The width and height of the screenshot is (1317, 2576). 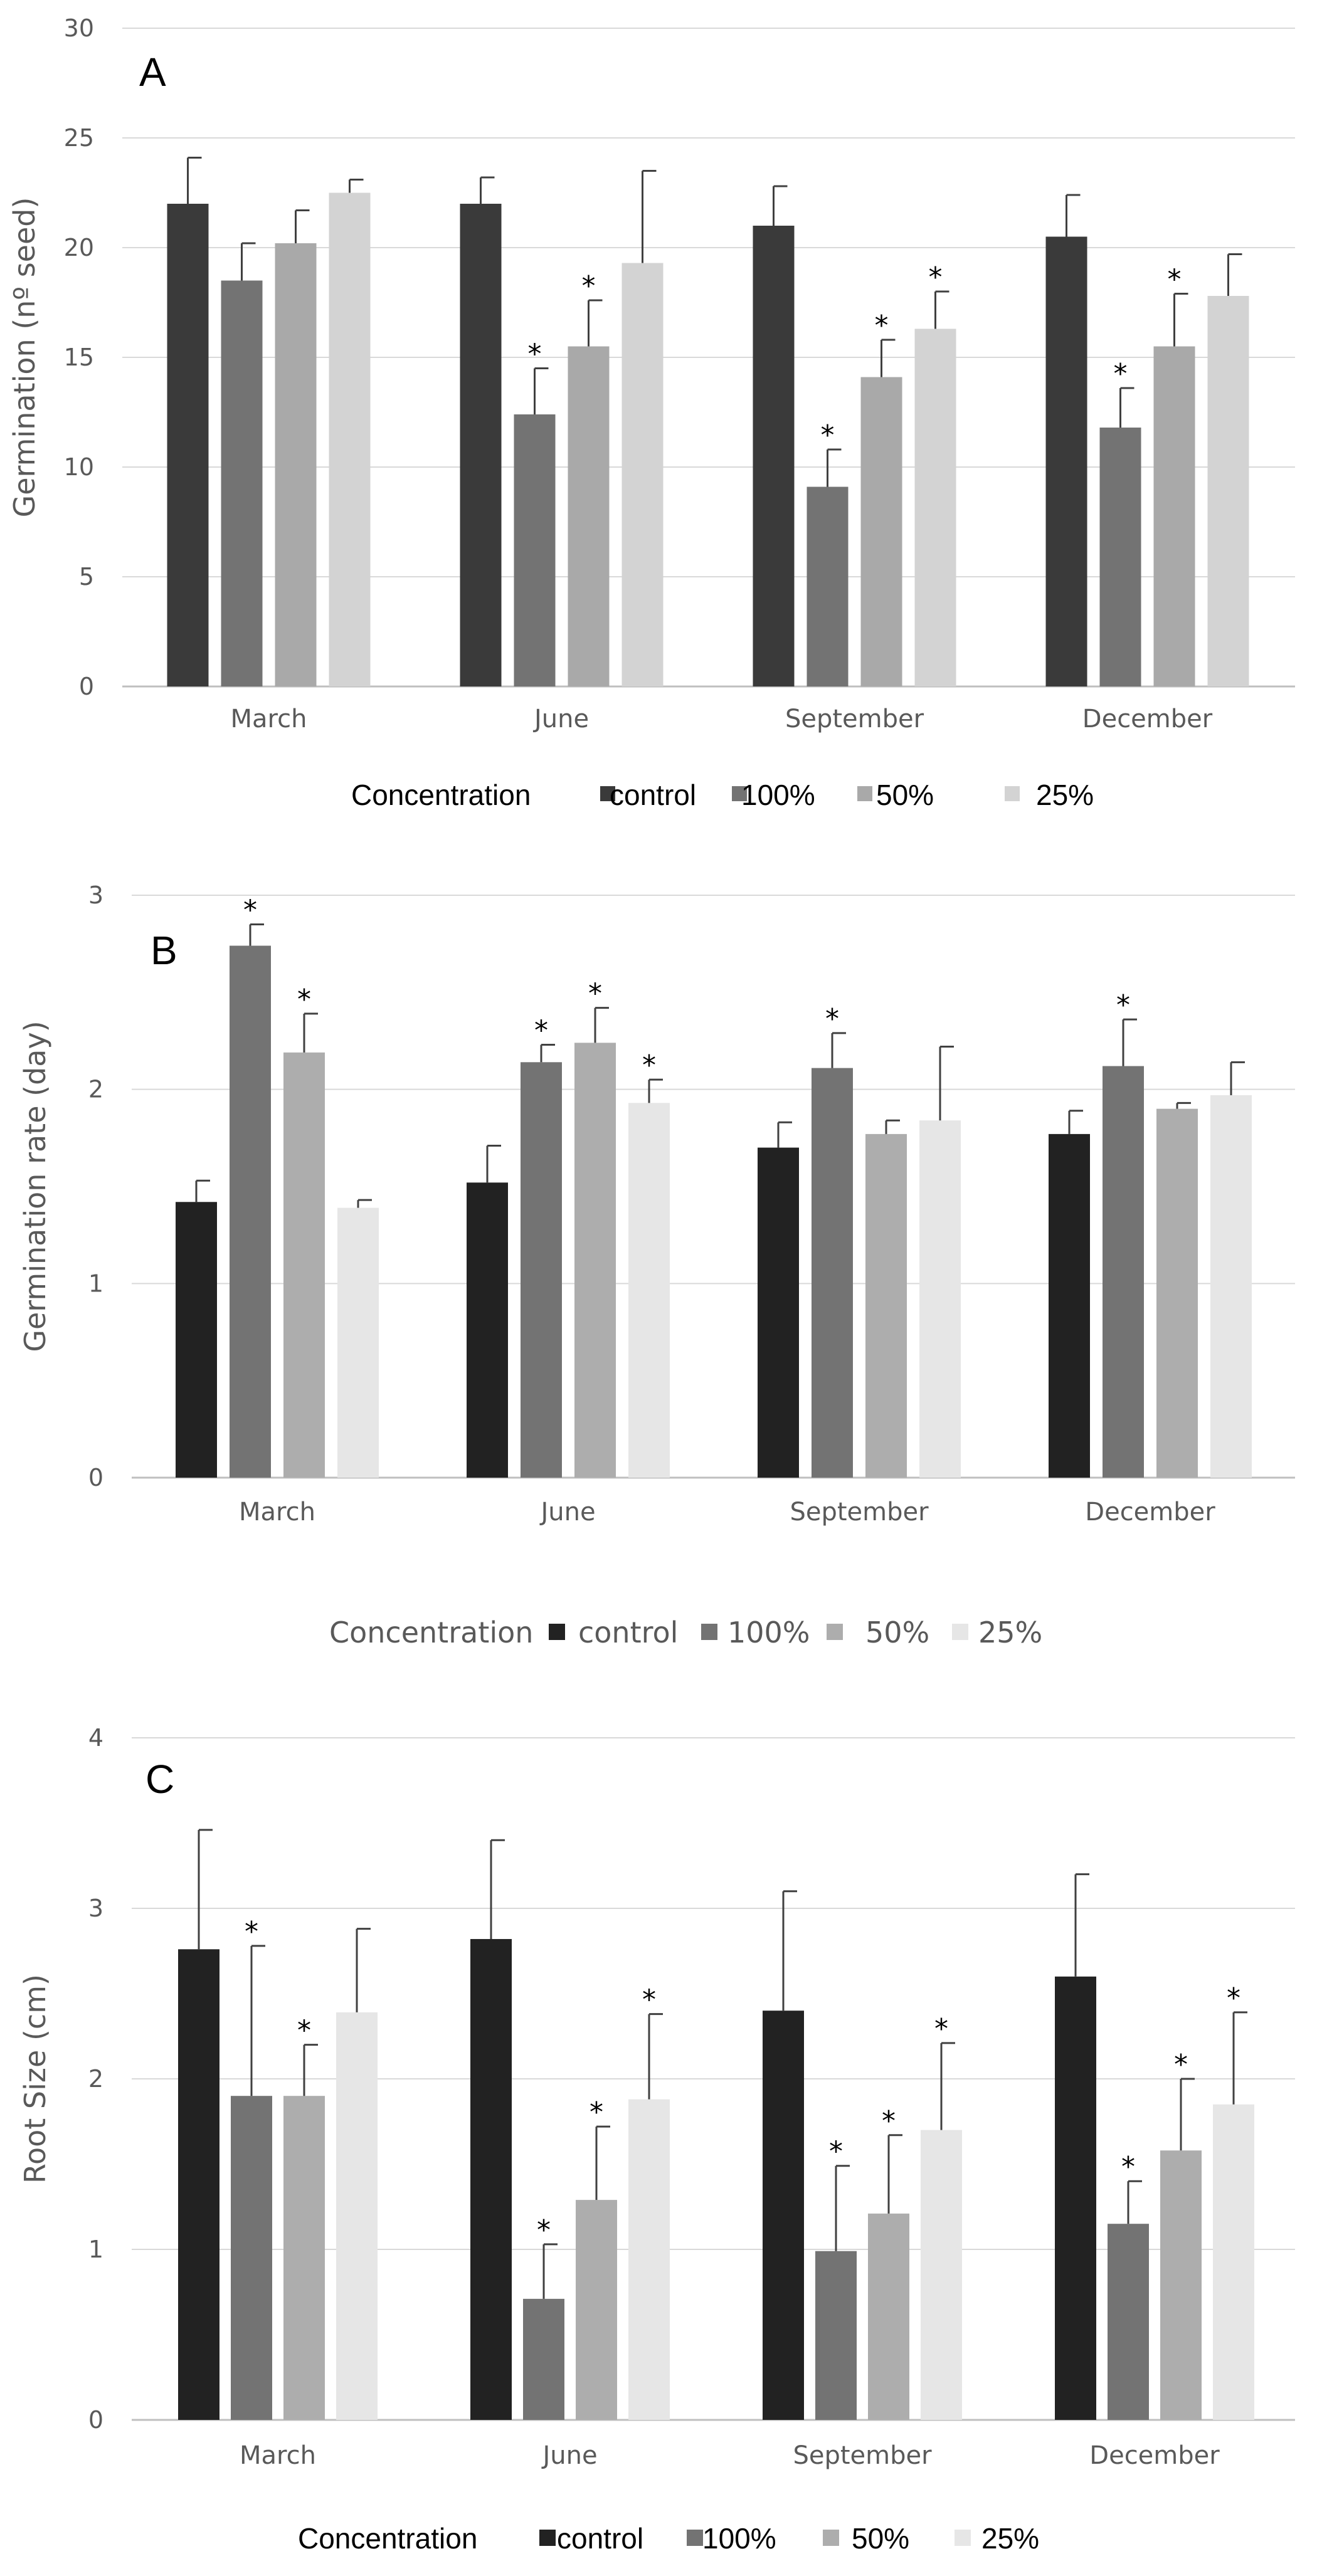 I want to click on legend-swatch-control, so click(x=557, y=1632).